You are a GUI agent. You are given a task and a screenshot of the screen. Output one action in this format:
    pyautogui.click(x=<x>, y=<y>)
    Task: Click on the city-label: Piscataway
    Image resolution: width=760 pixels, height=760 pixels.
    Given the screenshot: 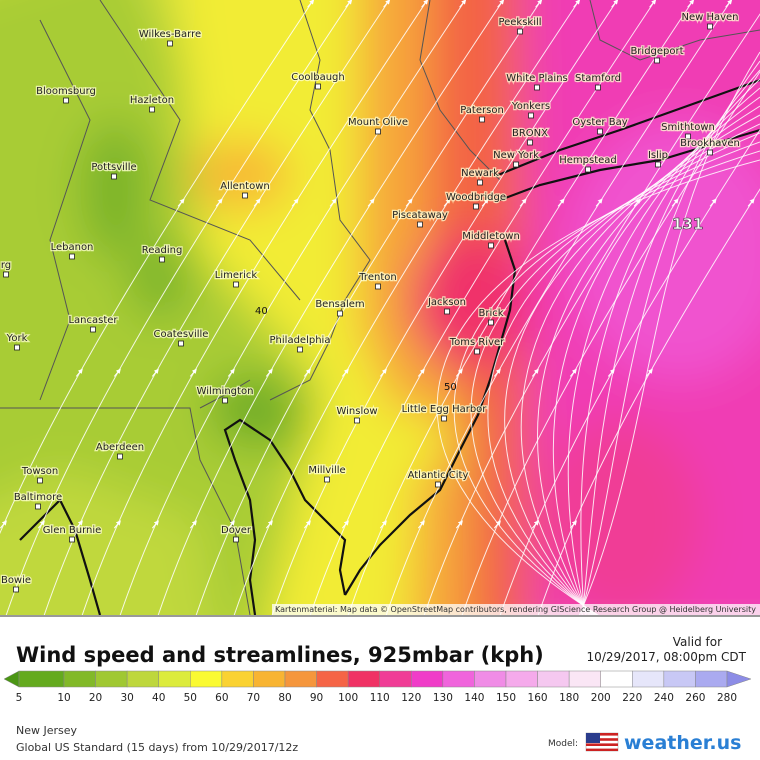 What is the action you would take?
    pyautogui.click(x=420, y=215)
    